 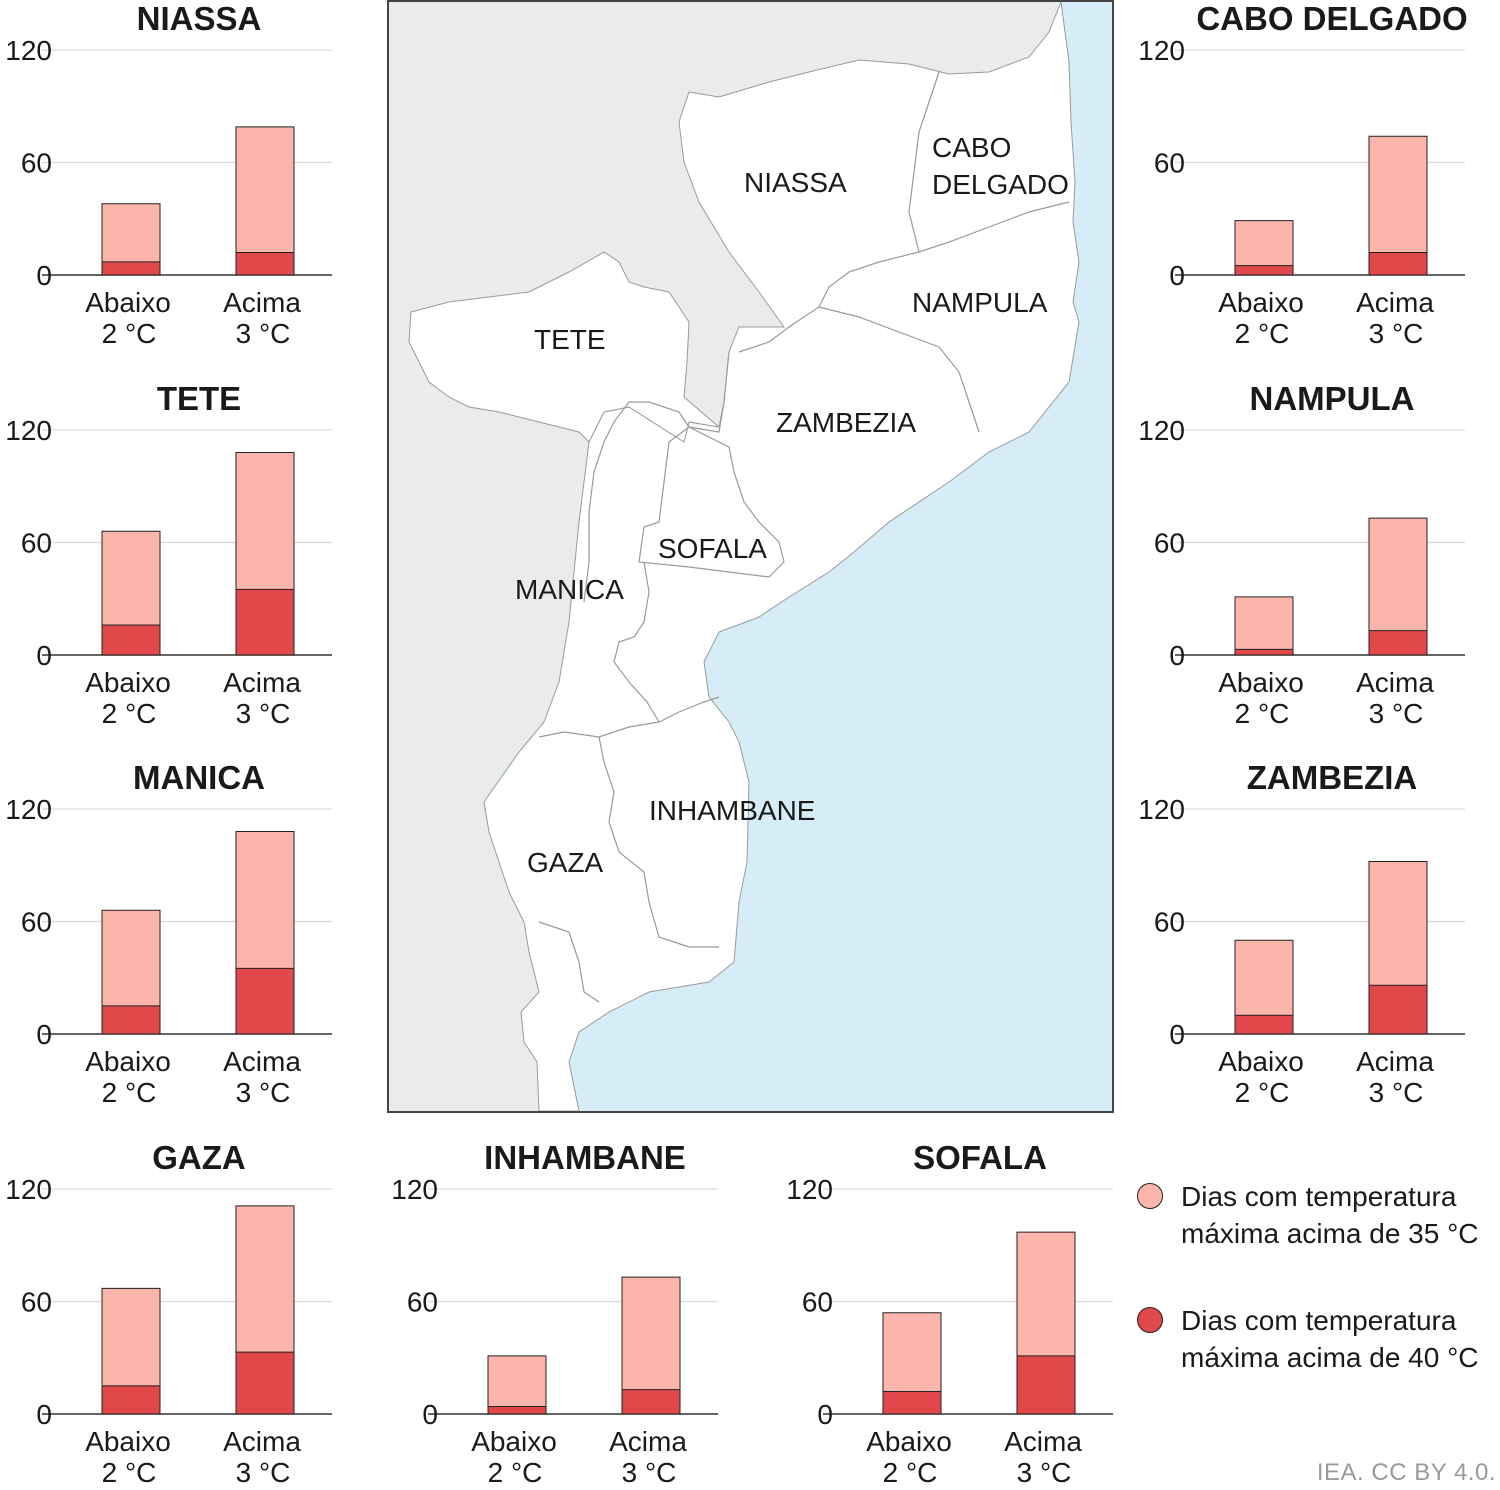 I want to click on chart-niassa: NIASSA 0 60 120 Abaixo 2 °C Acima 3 °C, so click(x=172, y=175).